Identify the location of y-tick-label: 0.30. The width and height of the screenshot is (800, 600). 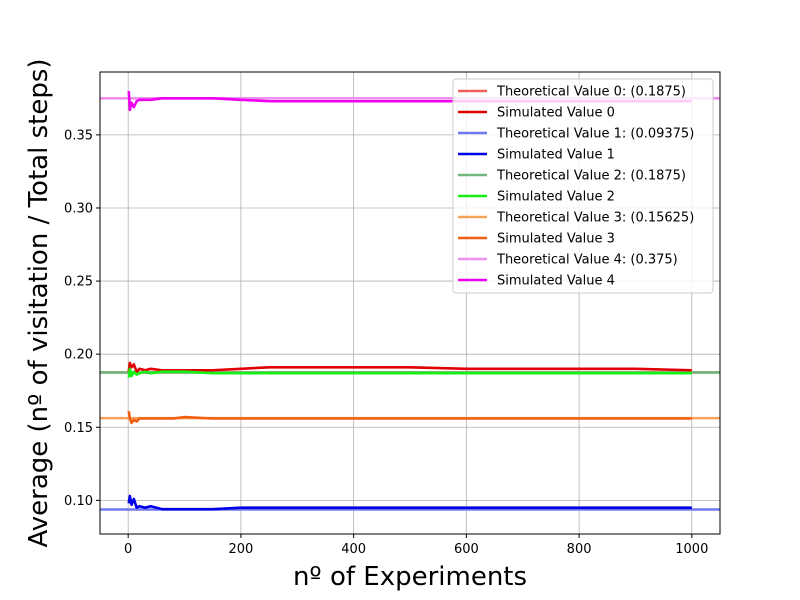
(78, 208).